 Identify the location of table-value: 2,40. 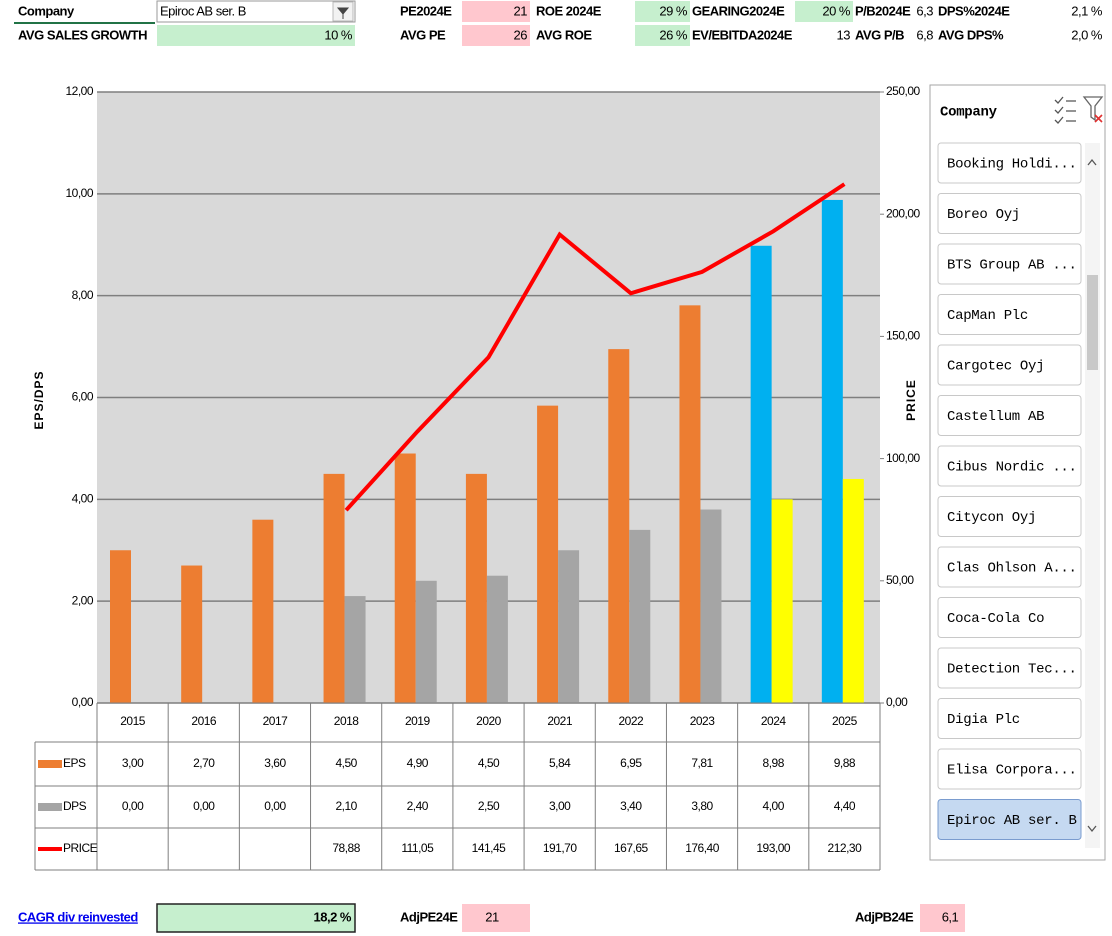
(418, 806).